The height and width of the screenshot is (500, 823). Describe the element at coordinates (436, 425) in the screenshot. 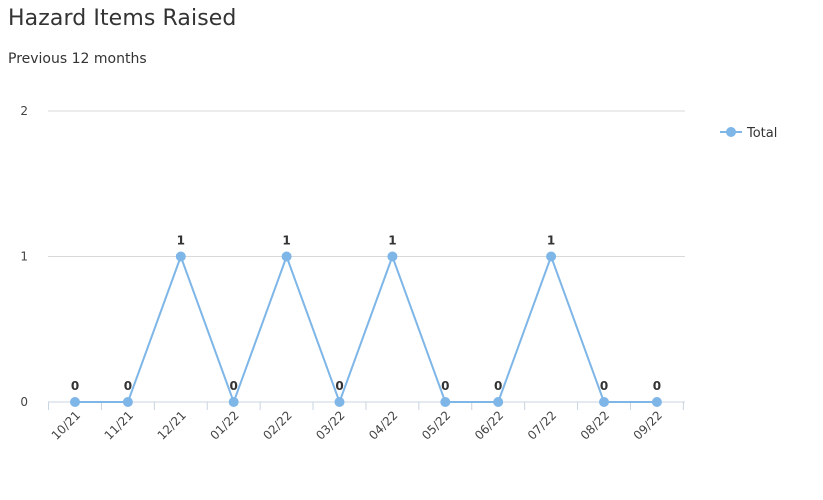

I see `x-tick-label: 05/22` at that location.